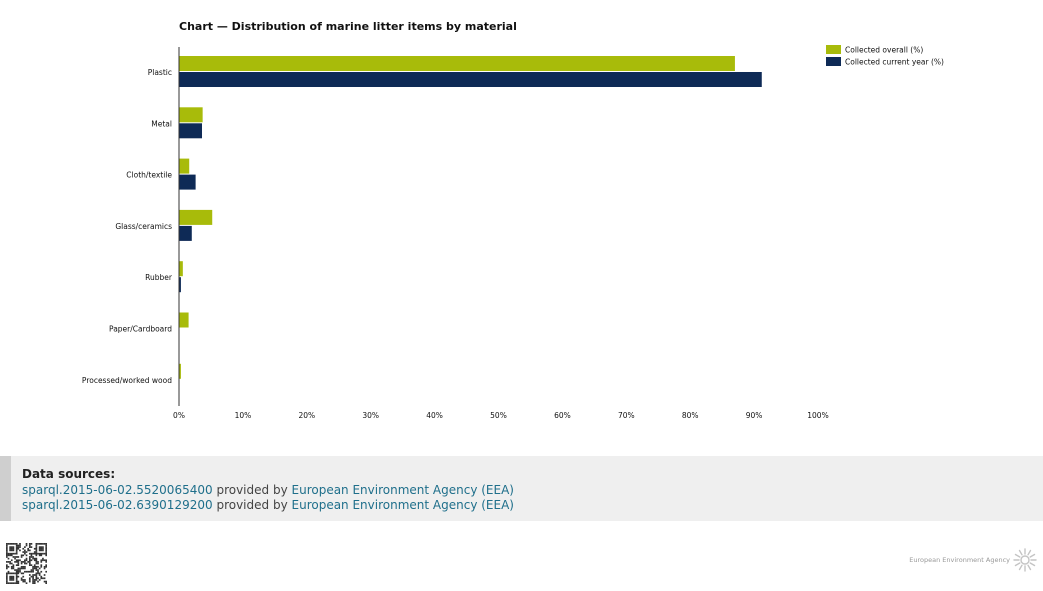 The width and height of the screenshot is (1043, 591). I want to click on x-tick-label: 30%, so click(370, 415).